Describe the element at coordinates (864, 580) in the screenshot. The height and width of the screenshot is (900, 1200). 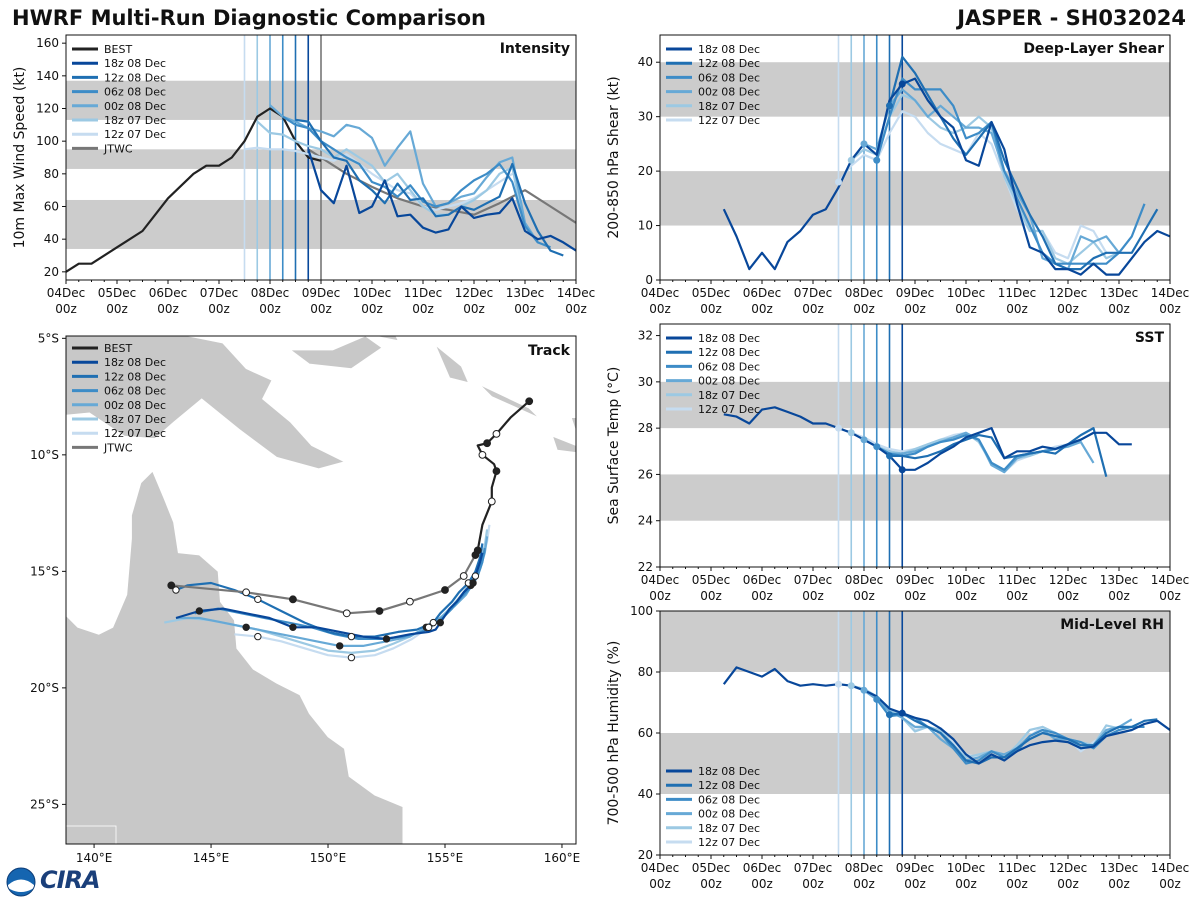
I see `x-tick-label: 08Dec` at that location.